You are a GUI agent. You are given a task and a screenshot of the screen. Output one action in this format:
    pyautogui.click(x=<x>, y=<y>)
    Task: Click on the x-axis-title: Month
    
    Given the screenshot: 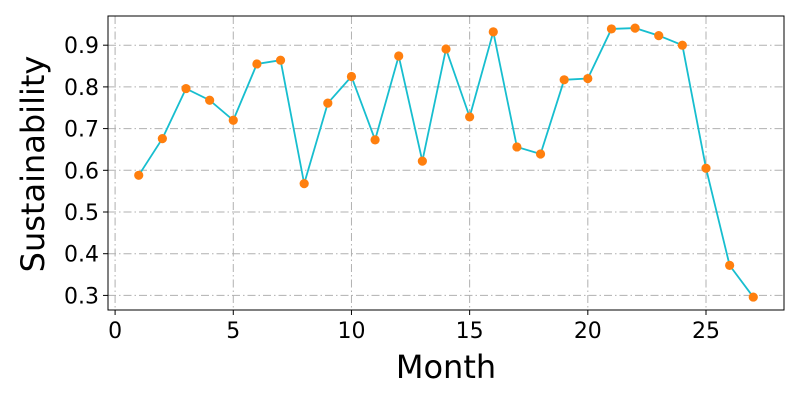 What is the action you would take?
    pyautogui.click(x=446, y=367)
    